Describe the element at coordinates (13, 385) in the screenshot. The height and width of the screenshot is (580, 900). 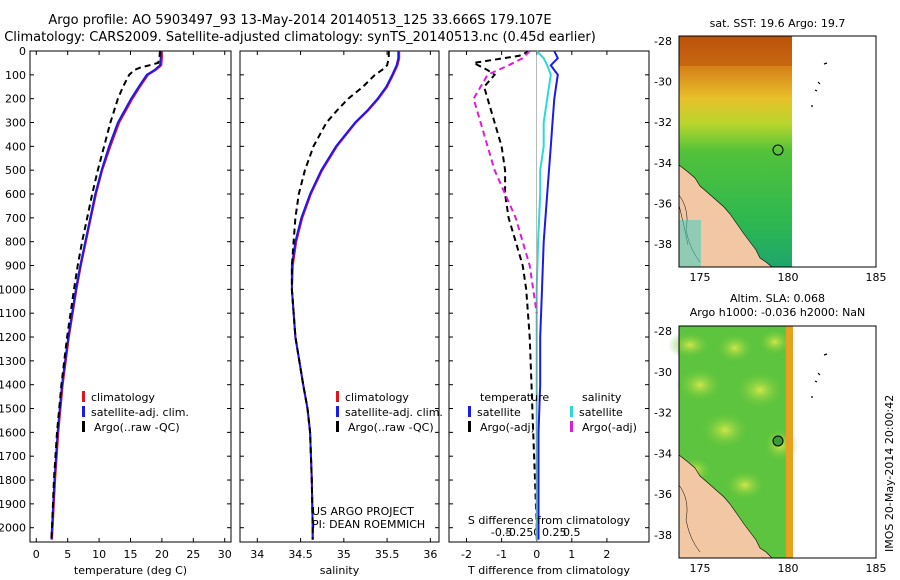
I see `y-tick-label: 1400` at that location.